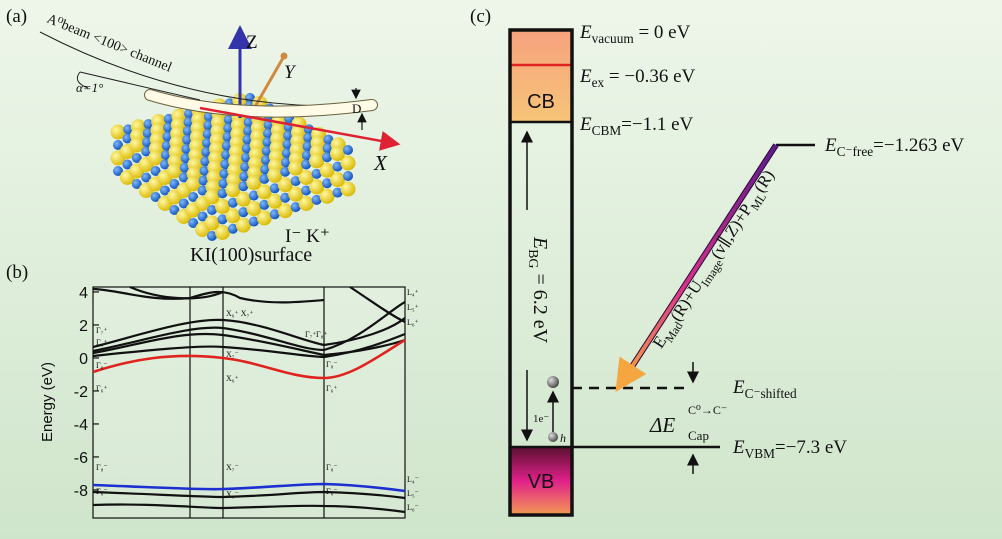 This screenshot has height=539, width=1002. Describe the element at coordinates (538, 290) in the screenshot. I see `band-gap-label: EBG = 6.2 eV` at that location.